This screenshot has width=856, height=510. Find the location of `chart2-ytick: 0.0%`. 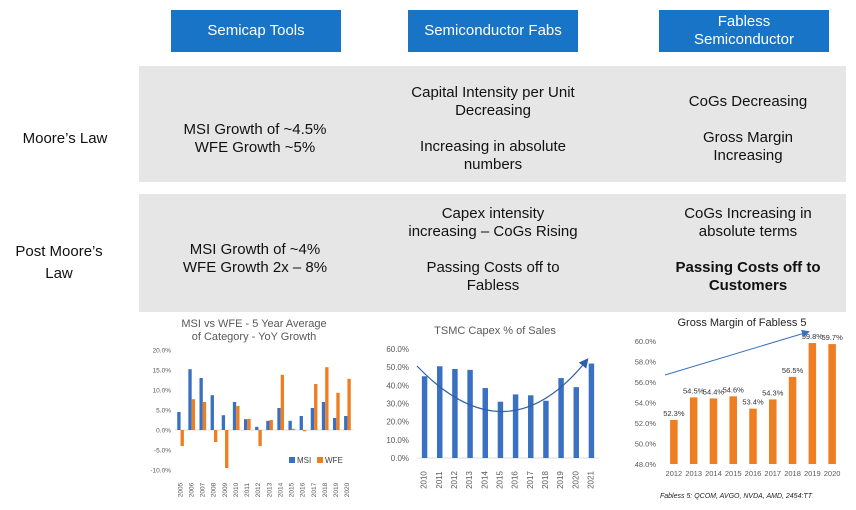

chart2-ytick: 0.0% is located at coordinates (400, 458).